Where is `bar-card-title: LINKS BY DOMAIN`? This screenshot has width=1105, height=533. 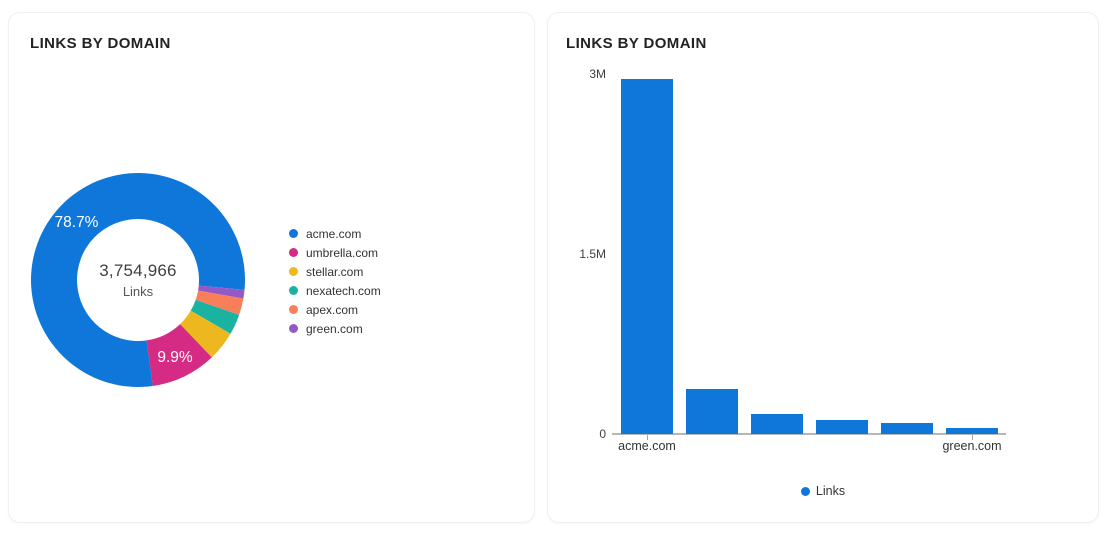 bar-card-title: LINKS BY DOMAIN is located at coordinates (636, 43).